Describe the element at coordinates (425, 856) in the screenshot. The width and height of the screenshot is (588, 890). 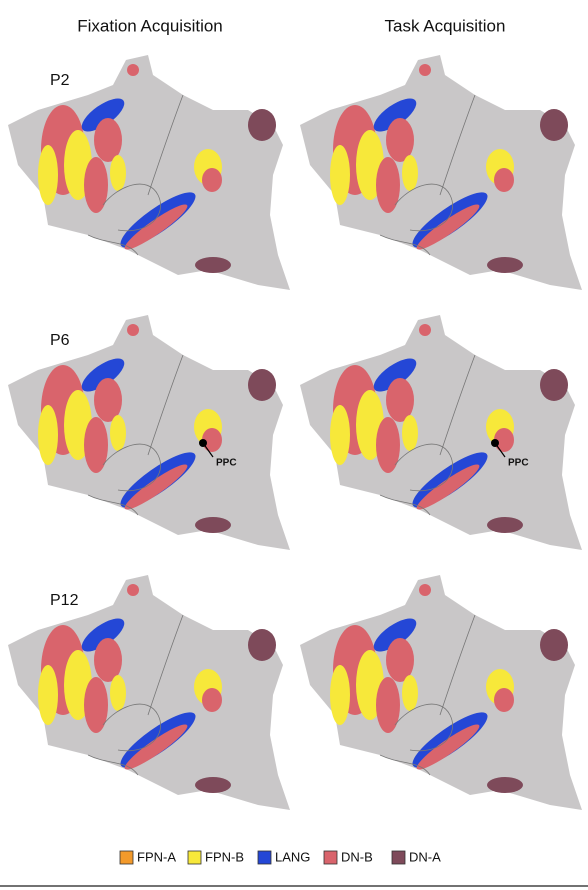
I see `legend-label: DN-A` at that location.